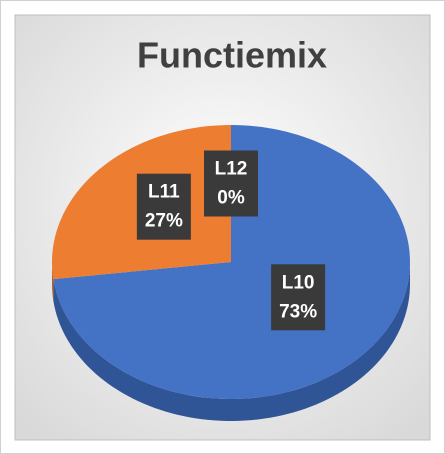  I want to click on pie-side, so click(53, 282).